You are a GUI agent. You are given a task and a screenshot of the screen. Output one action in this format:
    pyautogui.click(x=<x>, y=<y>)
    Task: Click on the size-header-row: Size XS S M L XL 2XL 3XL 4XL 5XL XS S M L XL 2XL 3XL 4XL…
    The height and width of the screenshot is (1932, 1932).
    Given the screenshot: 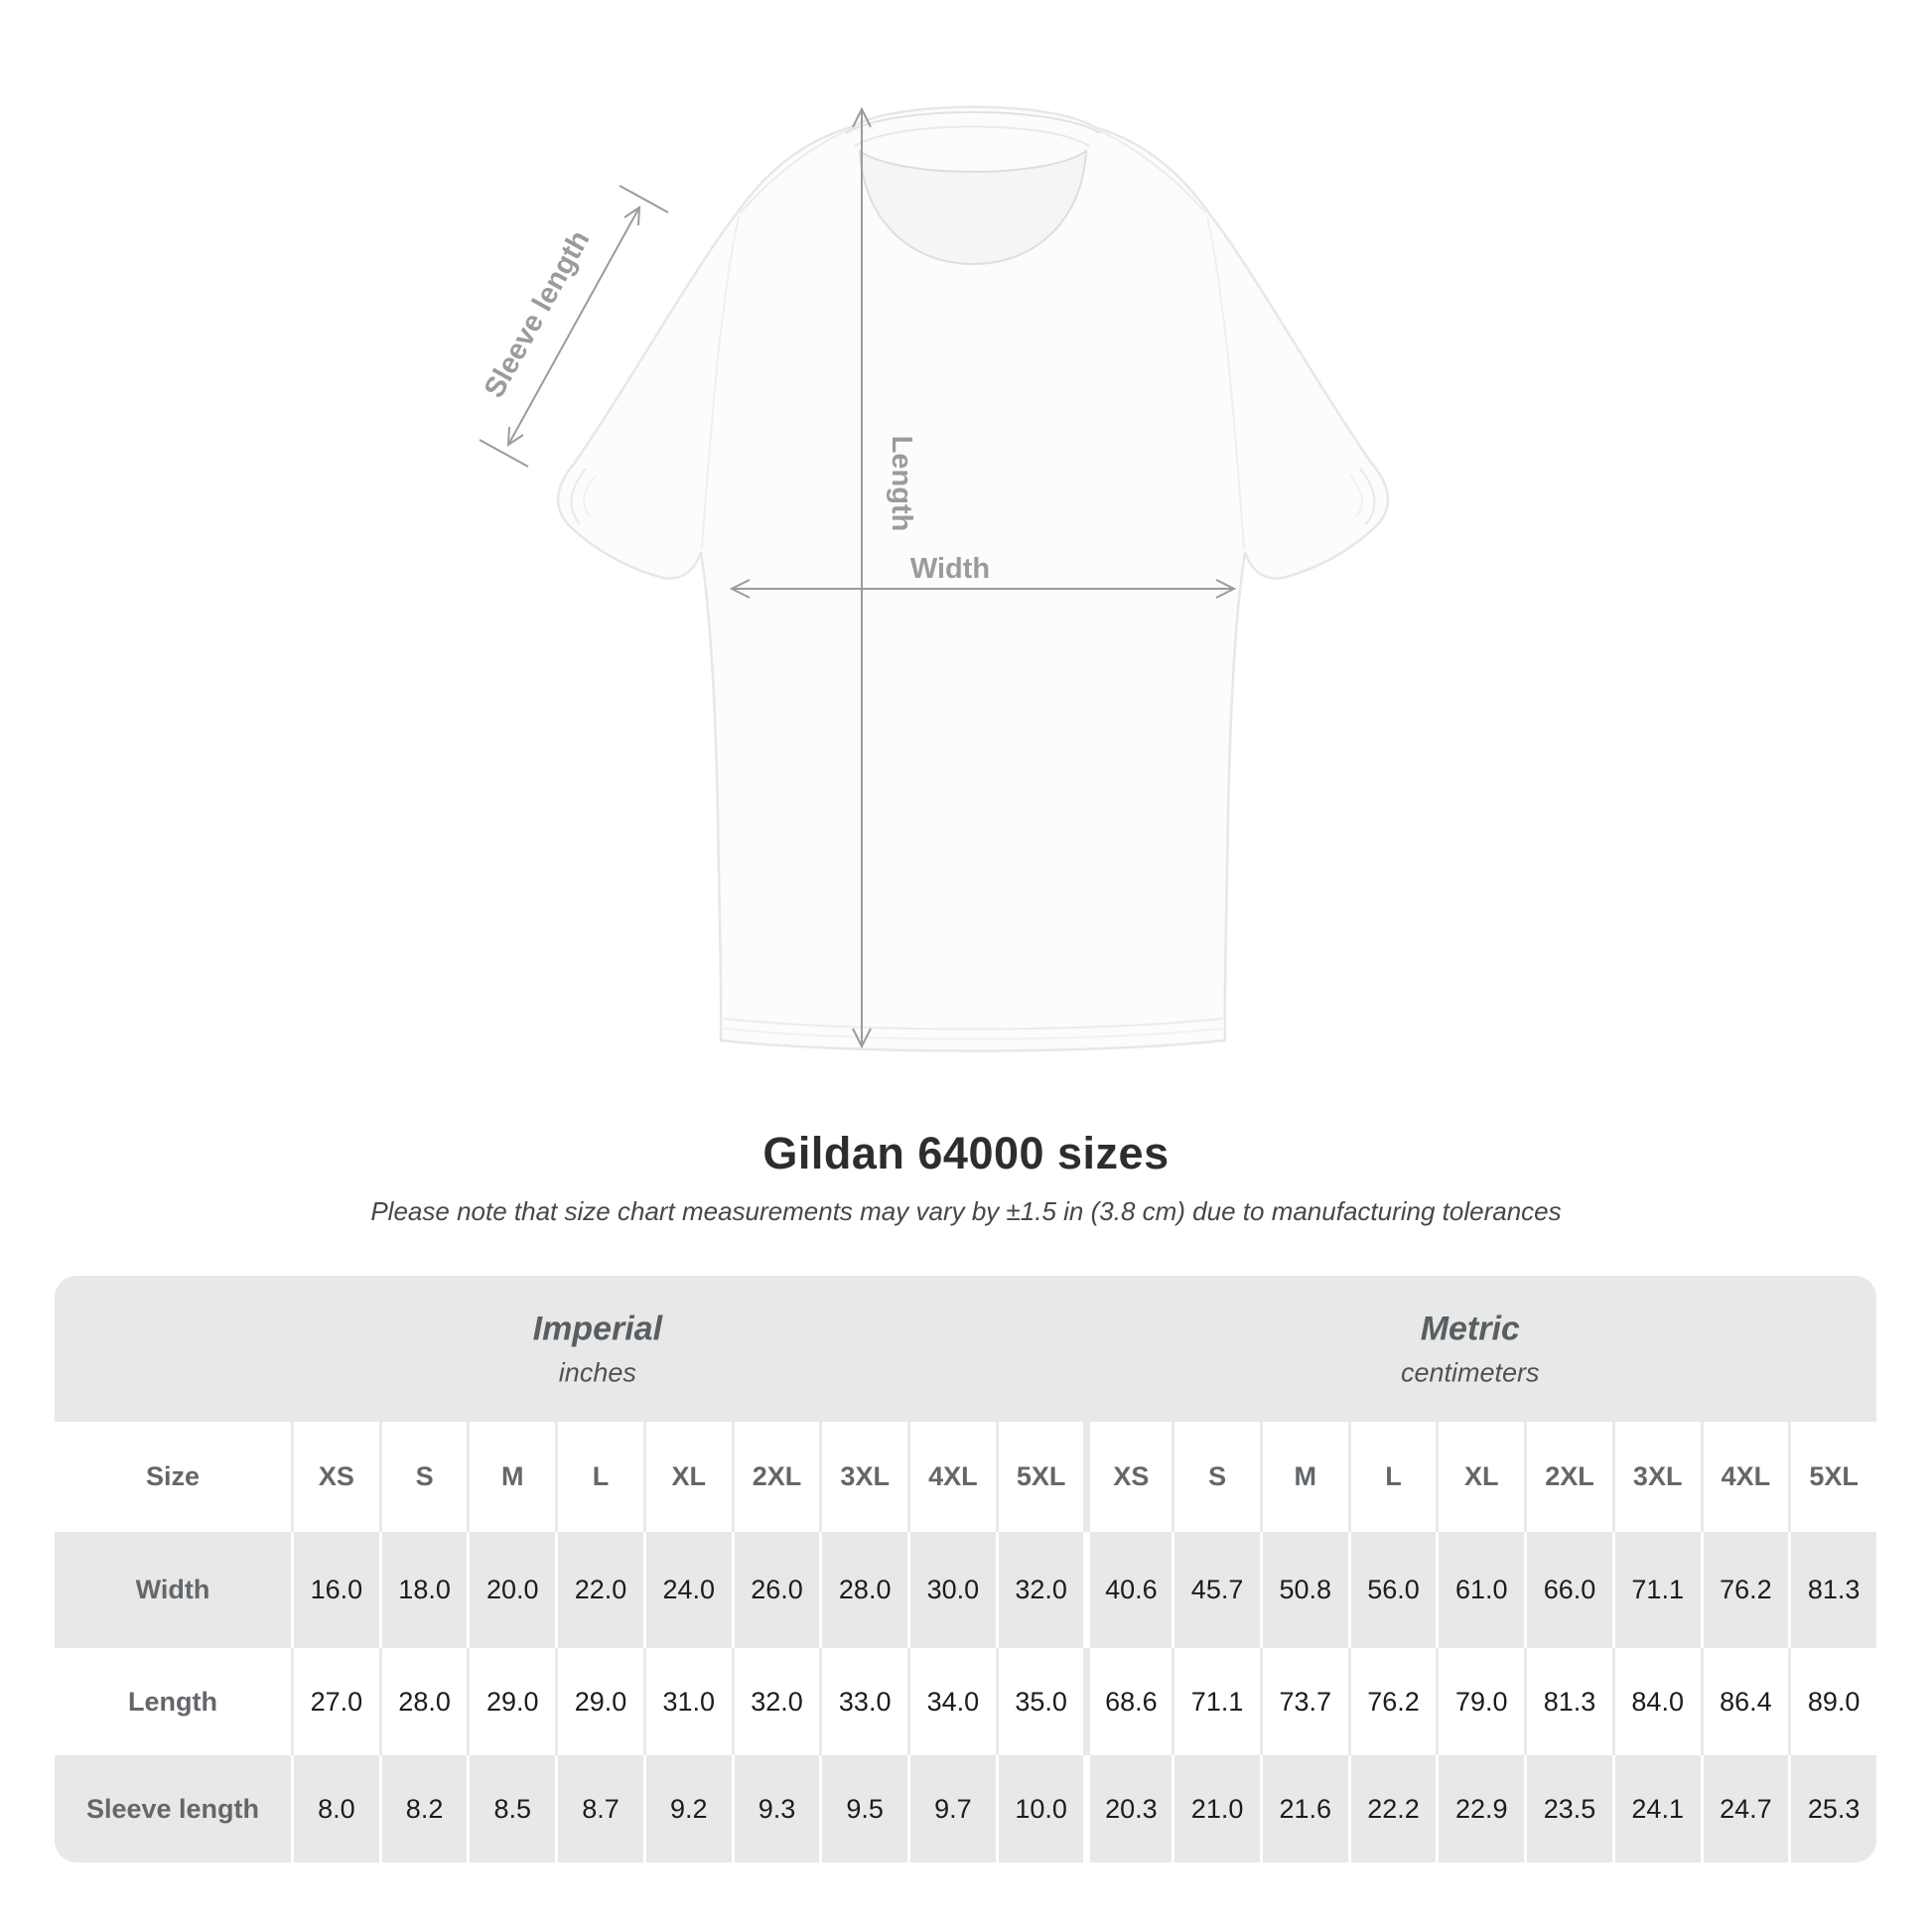 What is the action you would take?
    pyautogui.click(x=966, y=1477)
    